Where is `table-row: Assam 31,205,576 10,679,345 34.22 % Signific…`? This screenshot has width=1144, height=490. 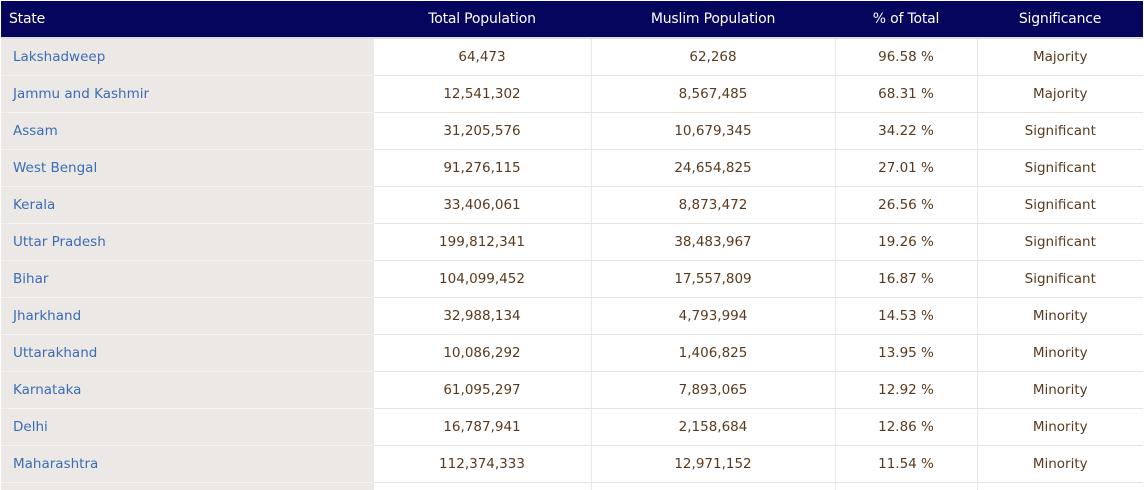 table-row: Assam 31,205,576 10,679,345 34.22 % Signific… is located at coordinates (572, 131).